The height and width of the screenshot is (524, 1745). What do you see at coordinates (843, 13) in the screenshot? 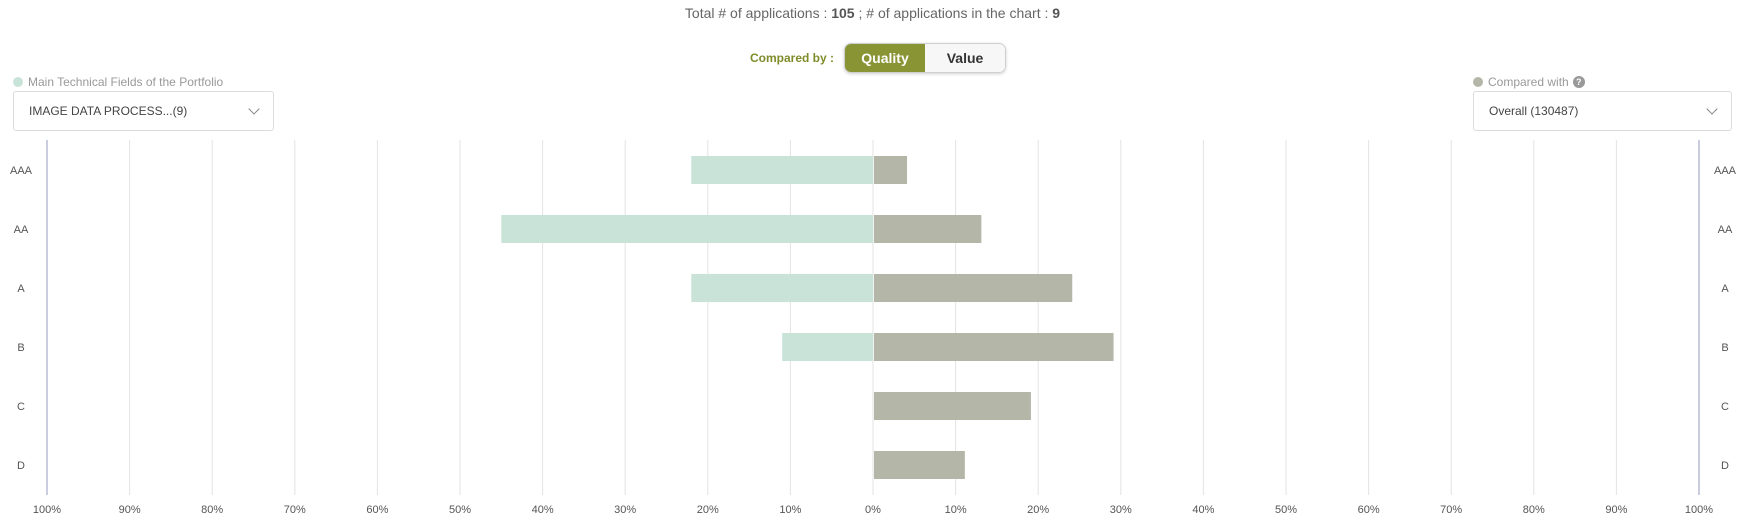
I see `total-applications-count: 105` at bounding box center [843, 13].